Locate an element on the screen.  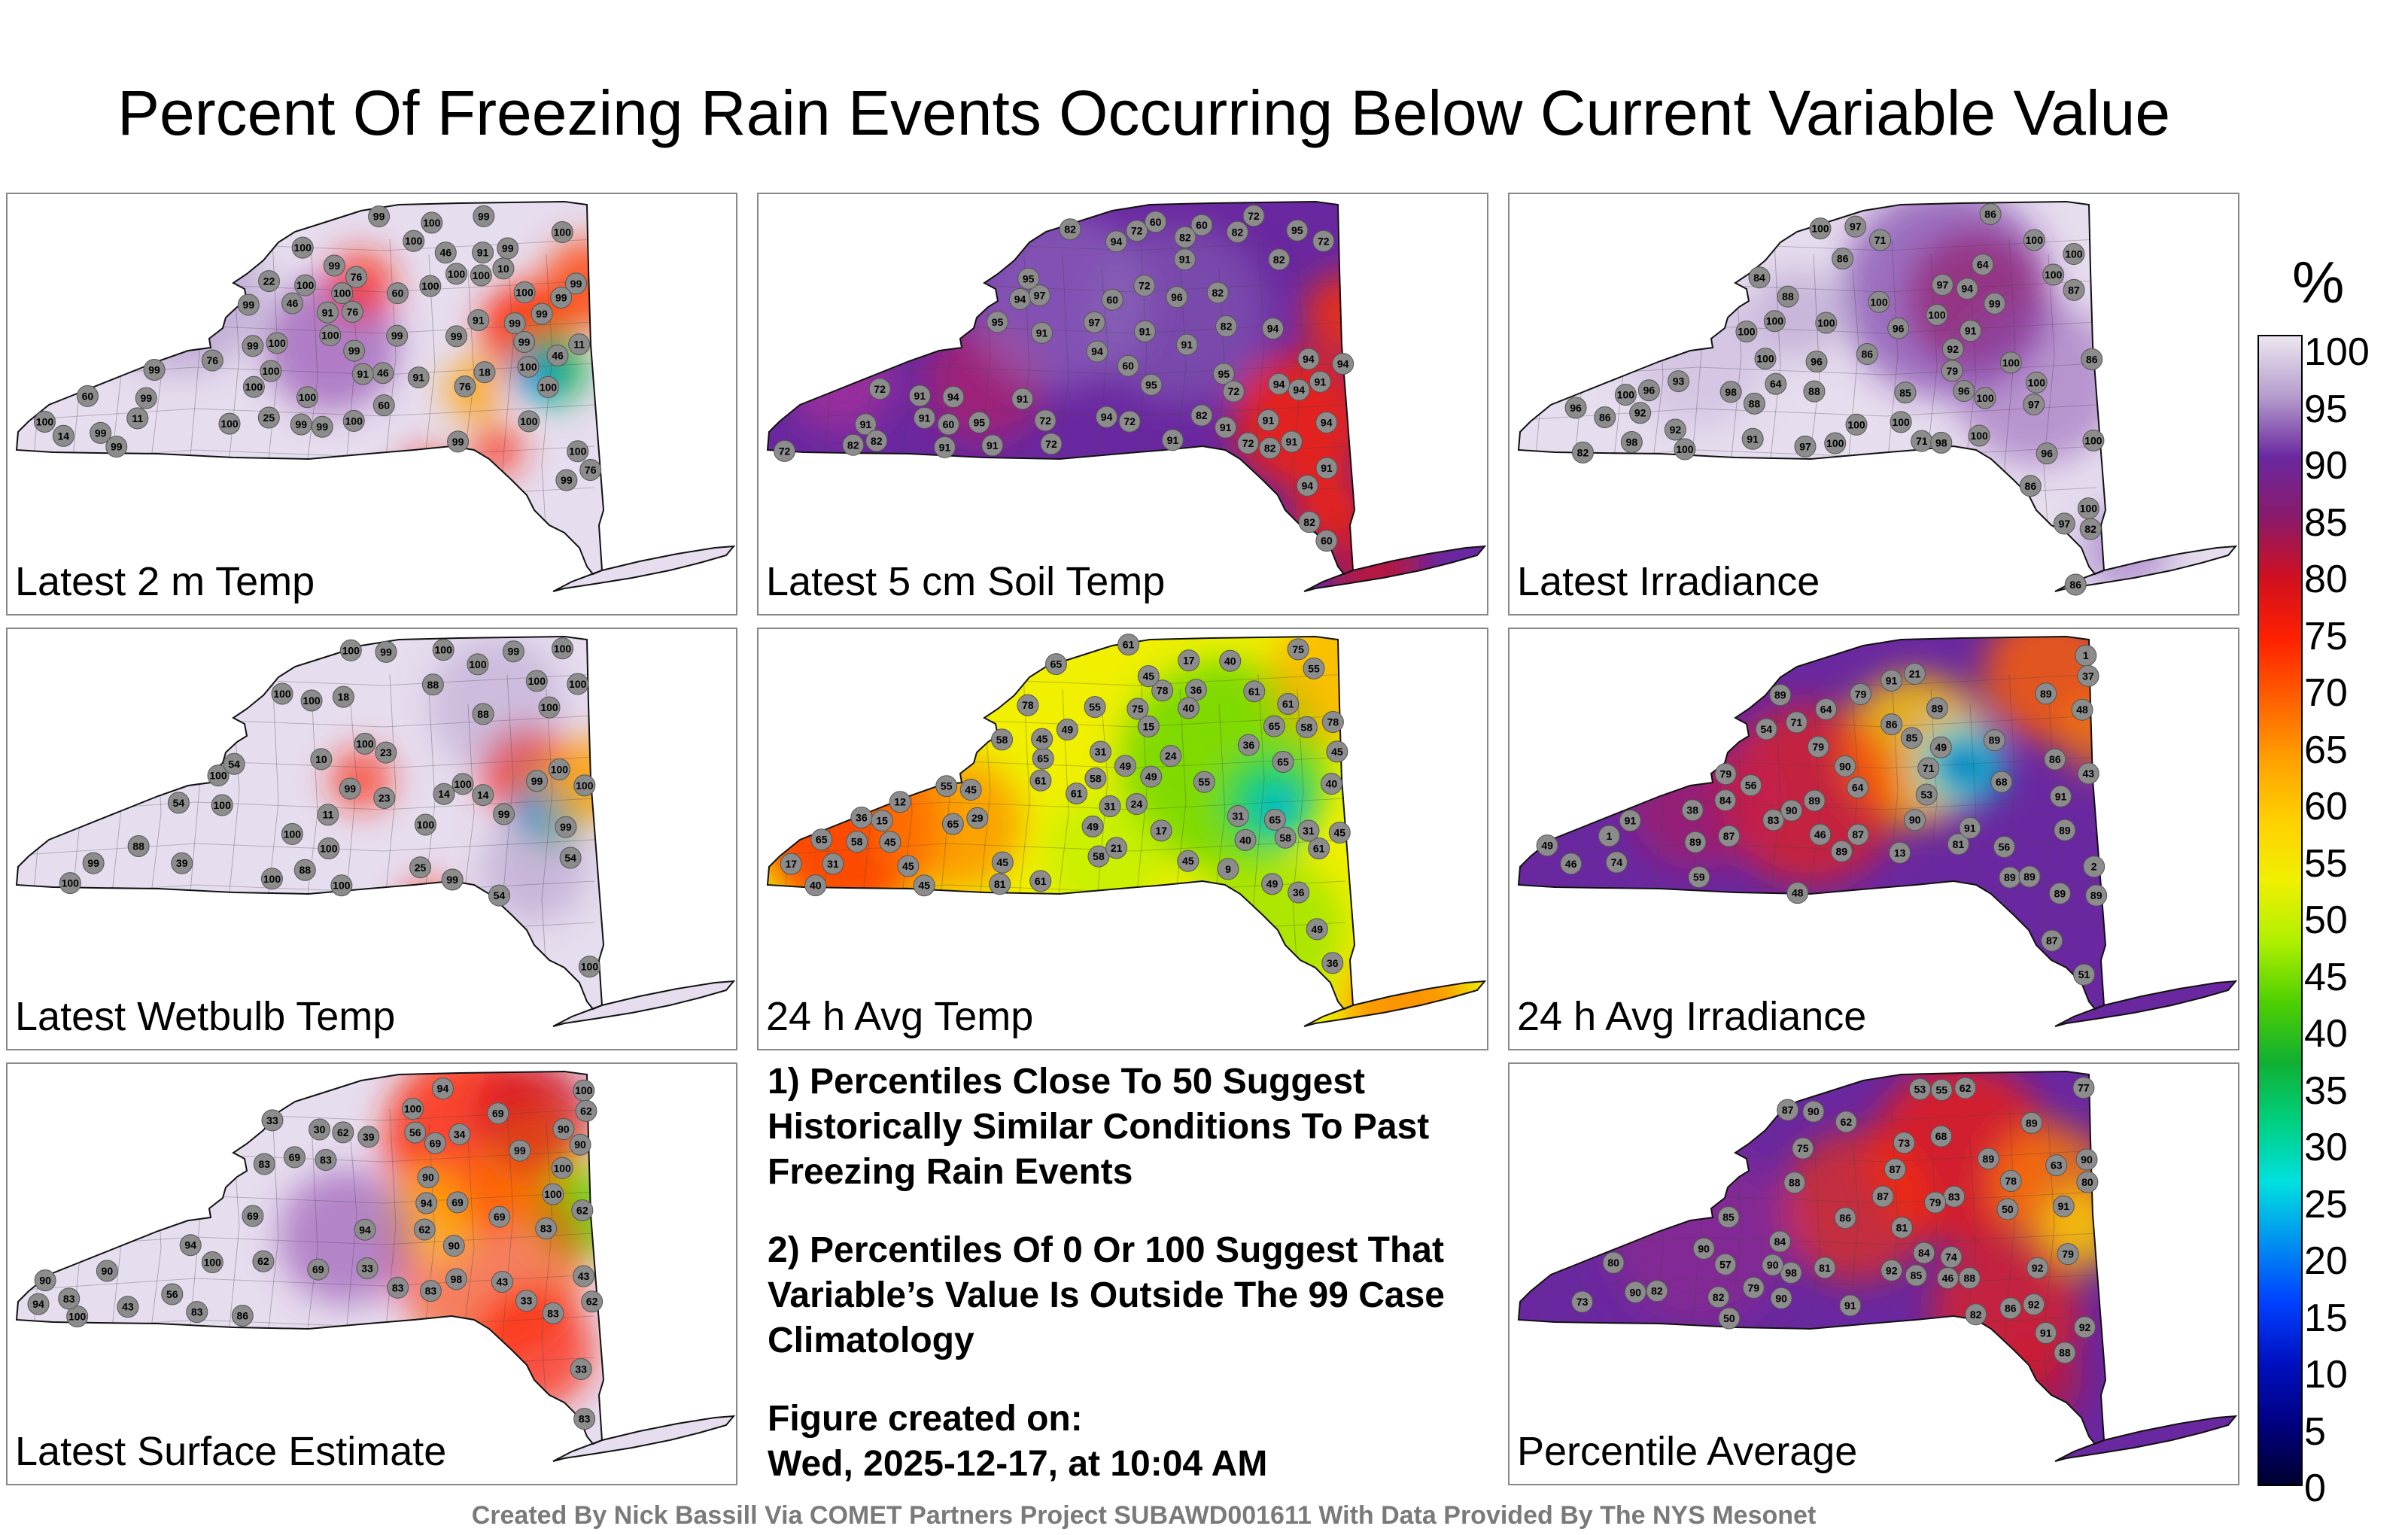
station-marker: 99 is located at coordinates (452, 879).